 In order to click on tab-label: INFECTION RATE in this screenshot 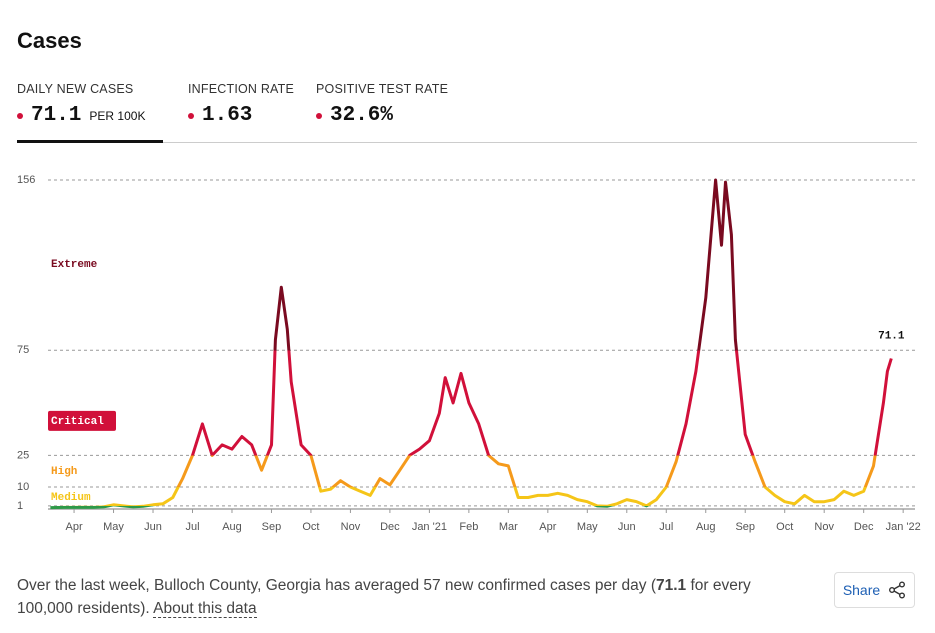, I will do `click(241, 89)`.